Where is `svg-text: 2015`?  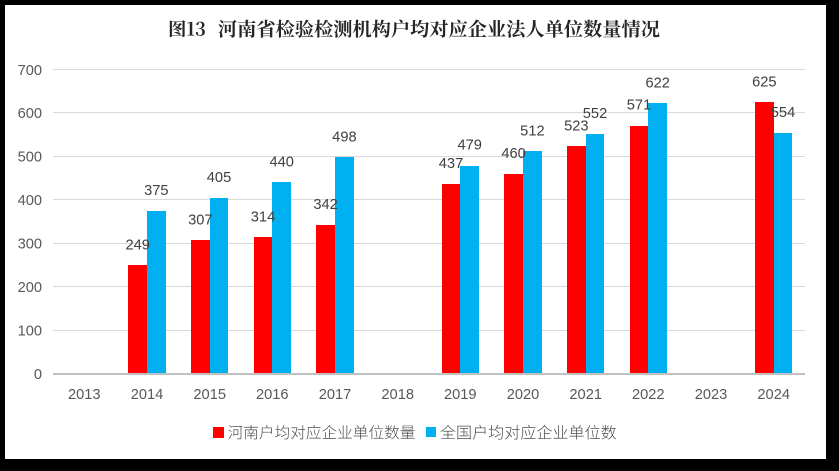
svg-text: 2015 is located at coordinates (209, 395).